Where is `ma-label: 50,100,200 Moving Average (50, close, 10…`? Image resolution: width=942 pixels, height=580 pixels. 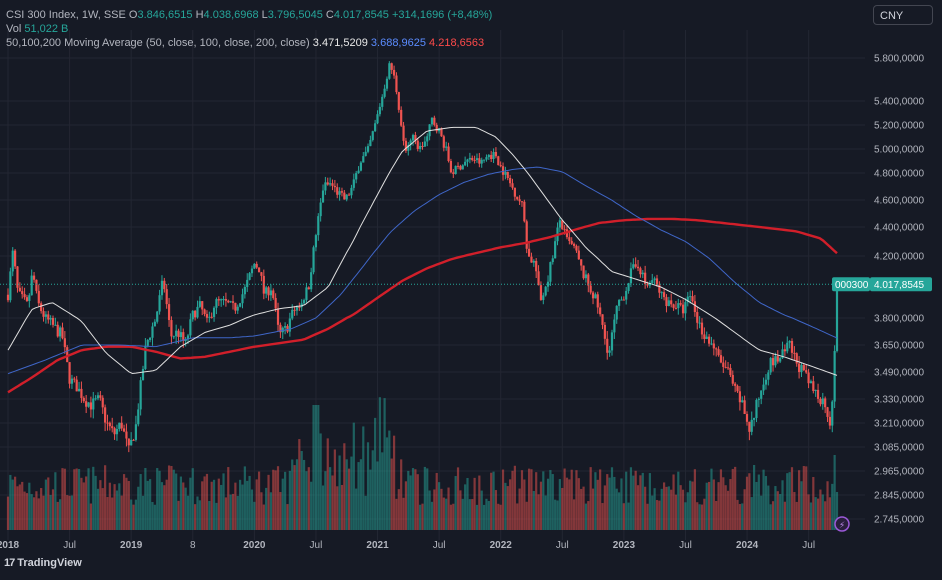 ma-label: 50,100,200 Moving Average (50, close, 10… is located at coordinates (158, 43).